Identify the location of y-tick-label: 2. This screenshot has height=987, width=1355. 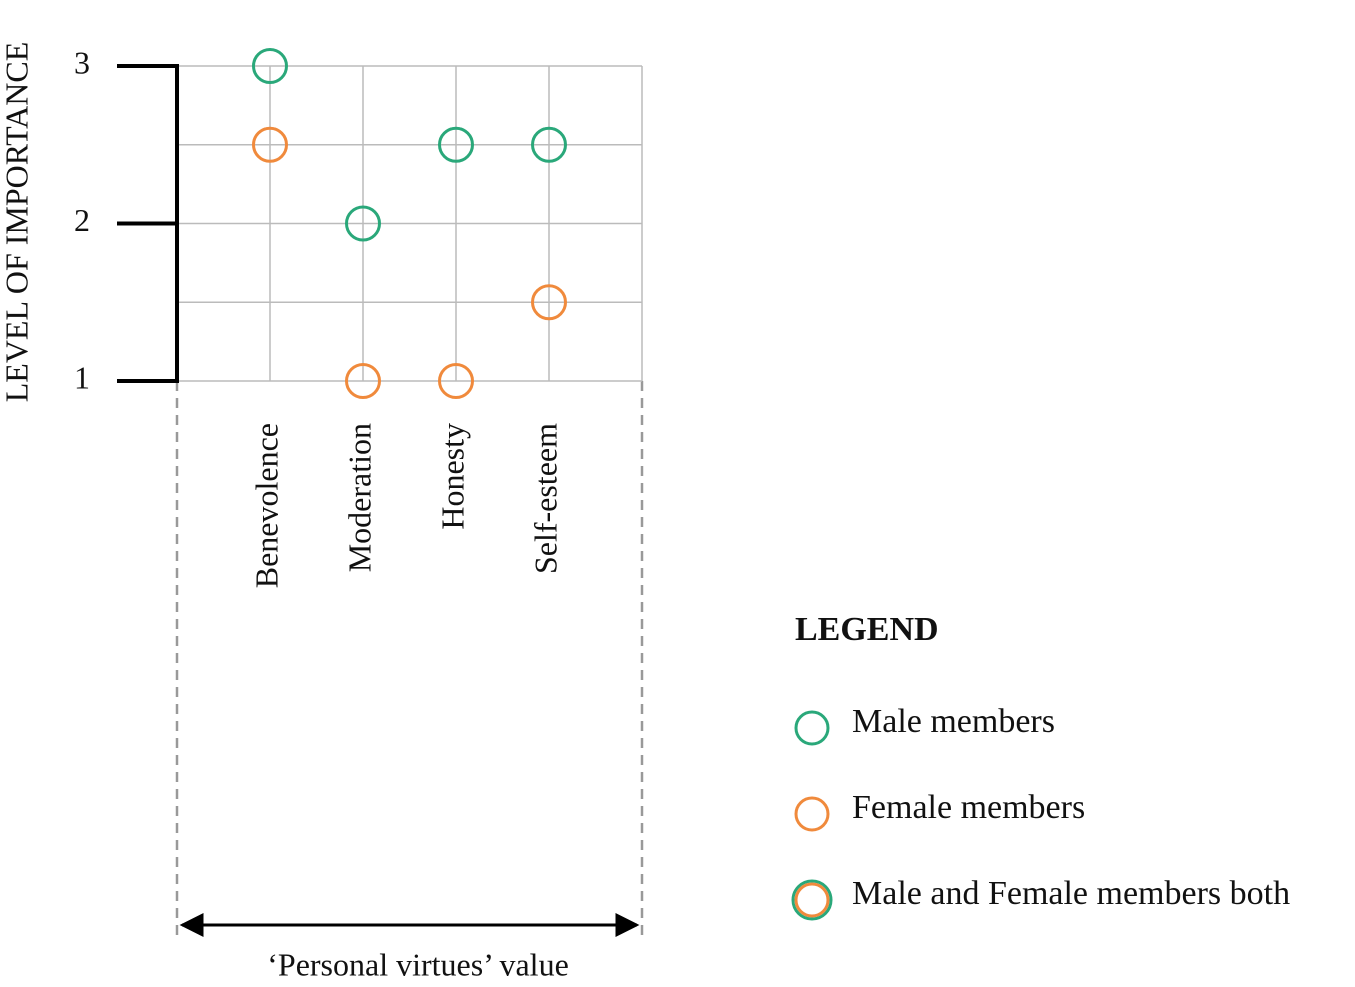
(82, 220).